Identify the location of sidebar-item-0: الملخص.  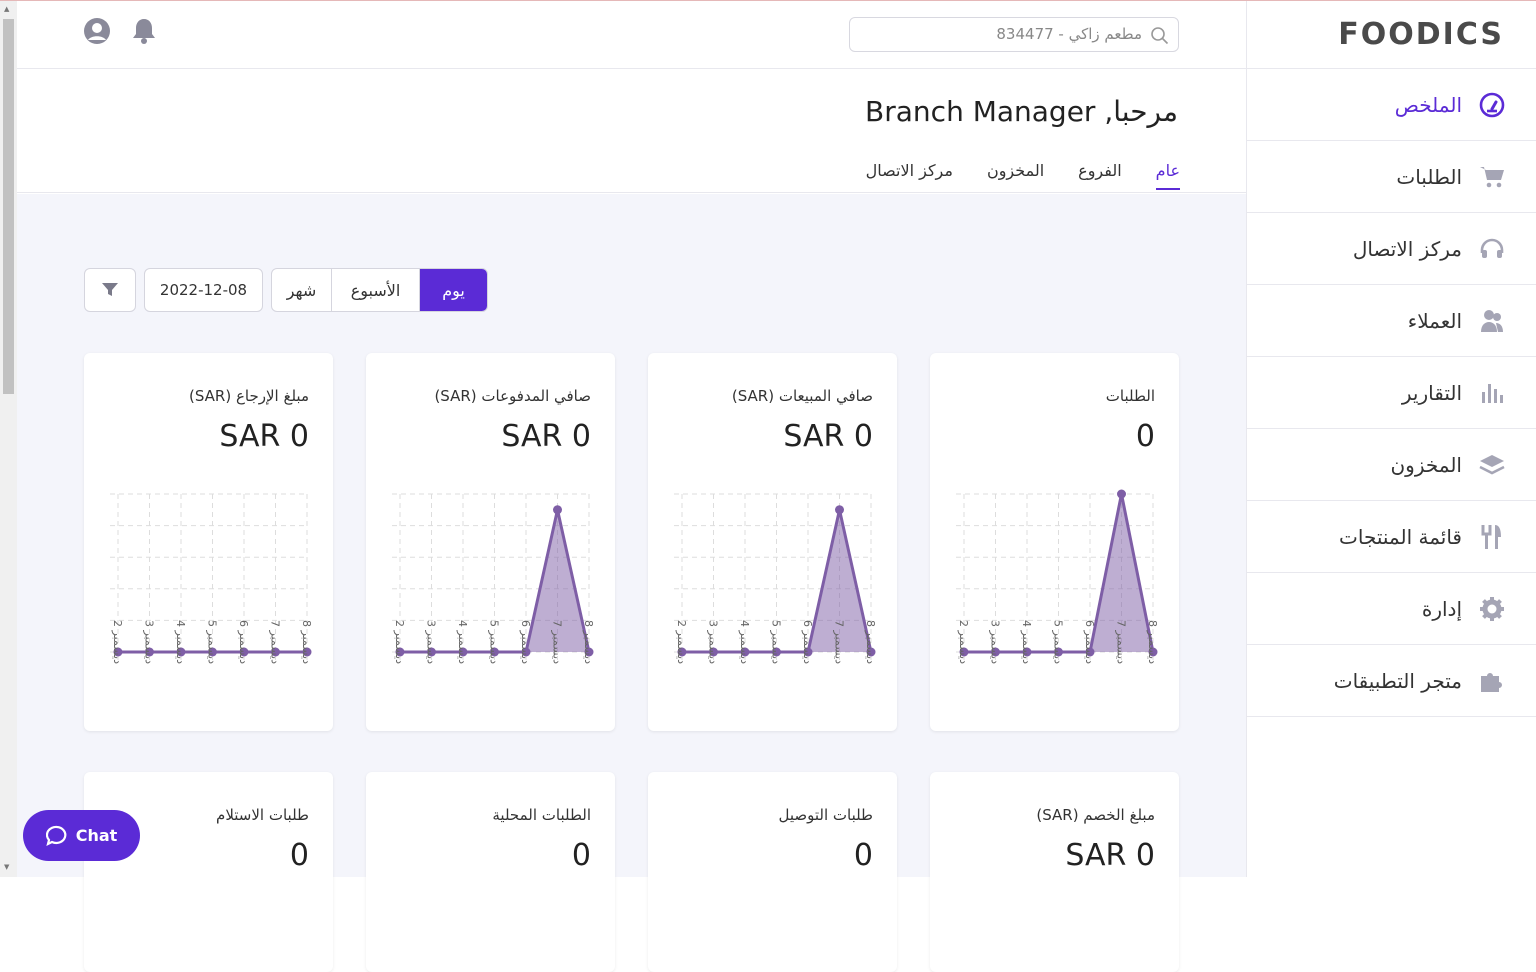
(1391, 105).